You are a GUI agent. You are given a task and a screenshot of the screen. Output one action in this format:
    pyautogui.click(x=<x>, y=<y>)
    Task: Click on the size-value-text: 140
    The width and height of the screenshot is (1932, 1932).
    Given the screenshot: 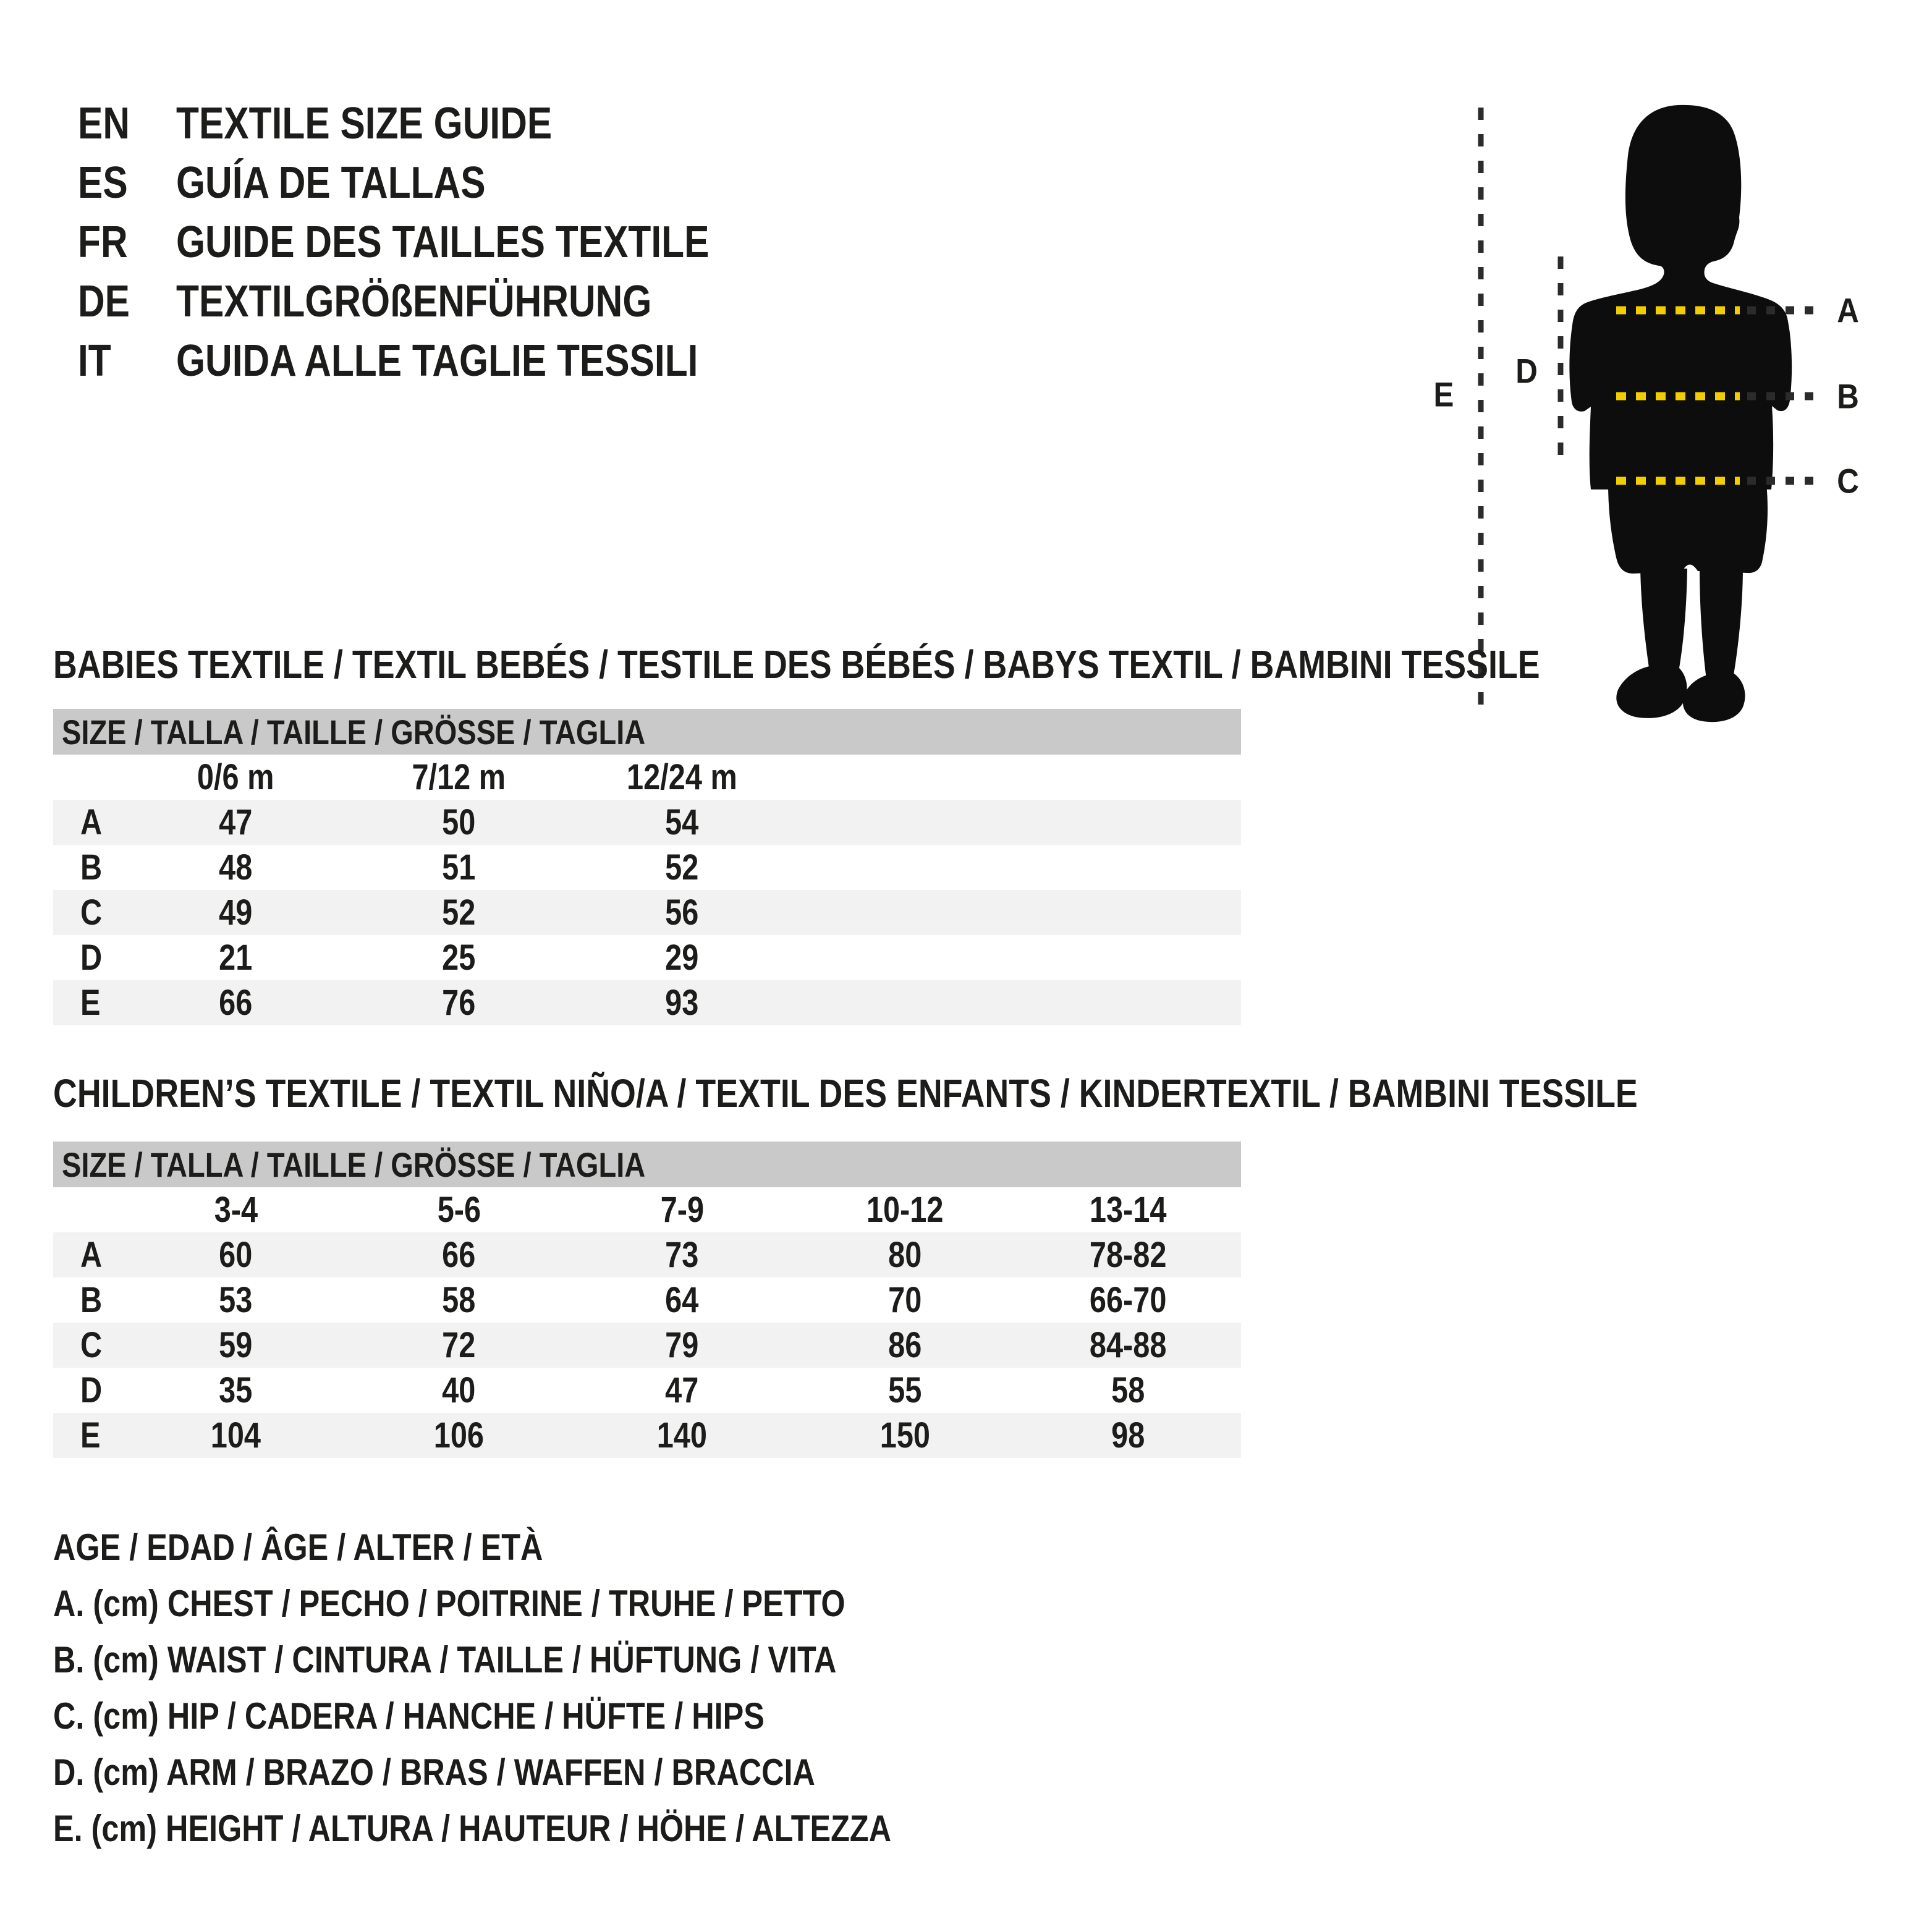 What is the action you would take?
    pyautogui.click(x=682, y=1435)
    